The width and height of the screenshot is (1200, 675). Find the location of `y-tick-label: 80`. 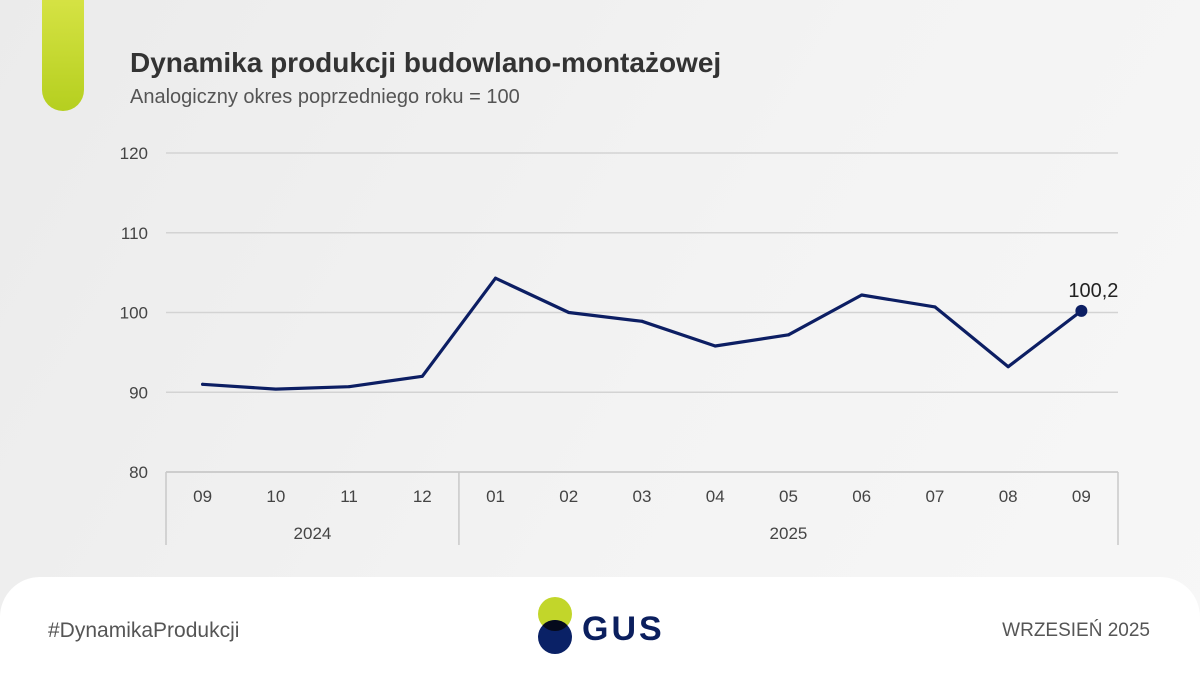

y-tick-label: 80 is located at coordinates (138, 472).